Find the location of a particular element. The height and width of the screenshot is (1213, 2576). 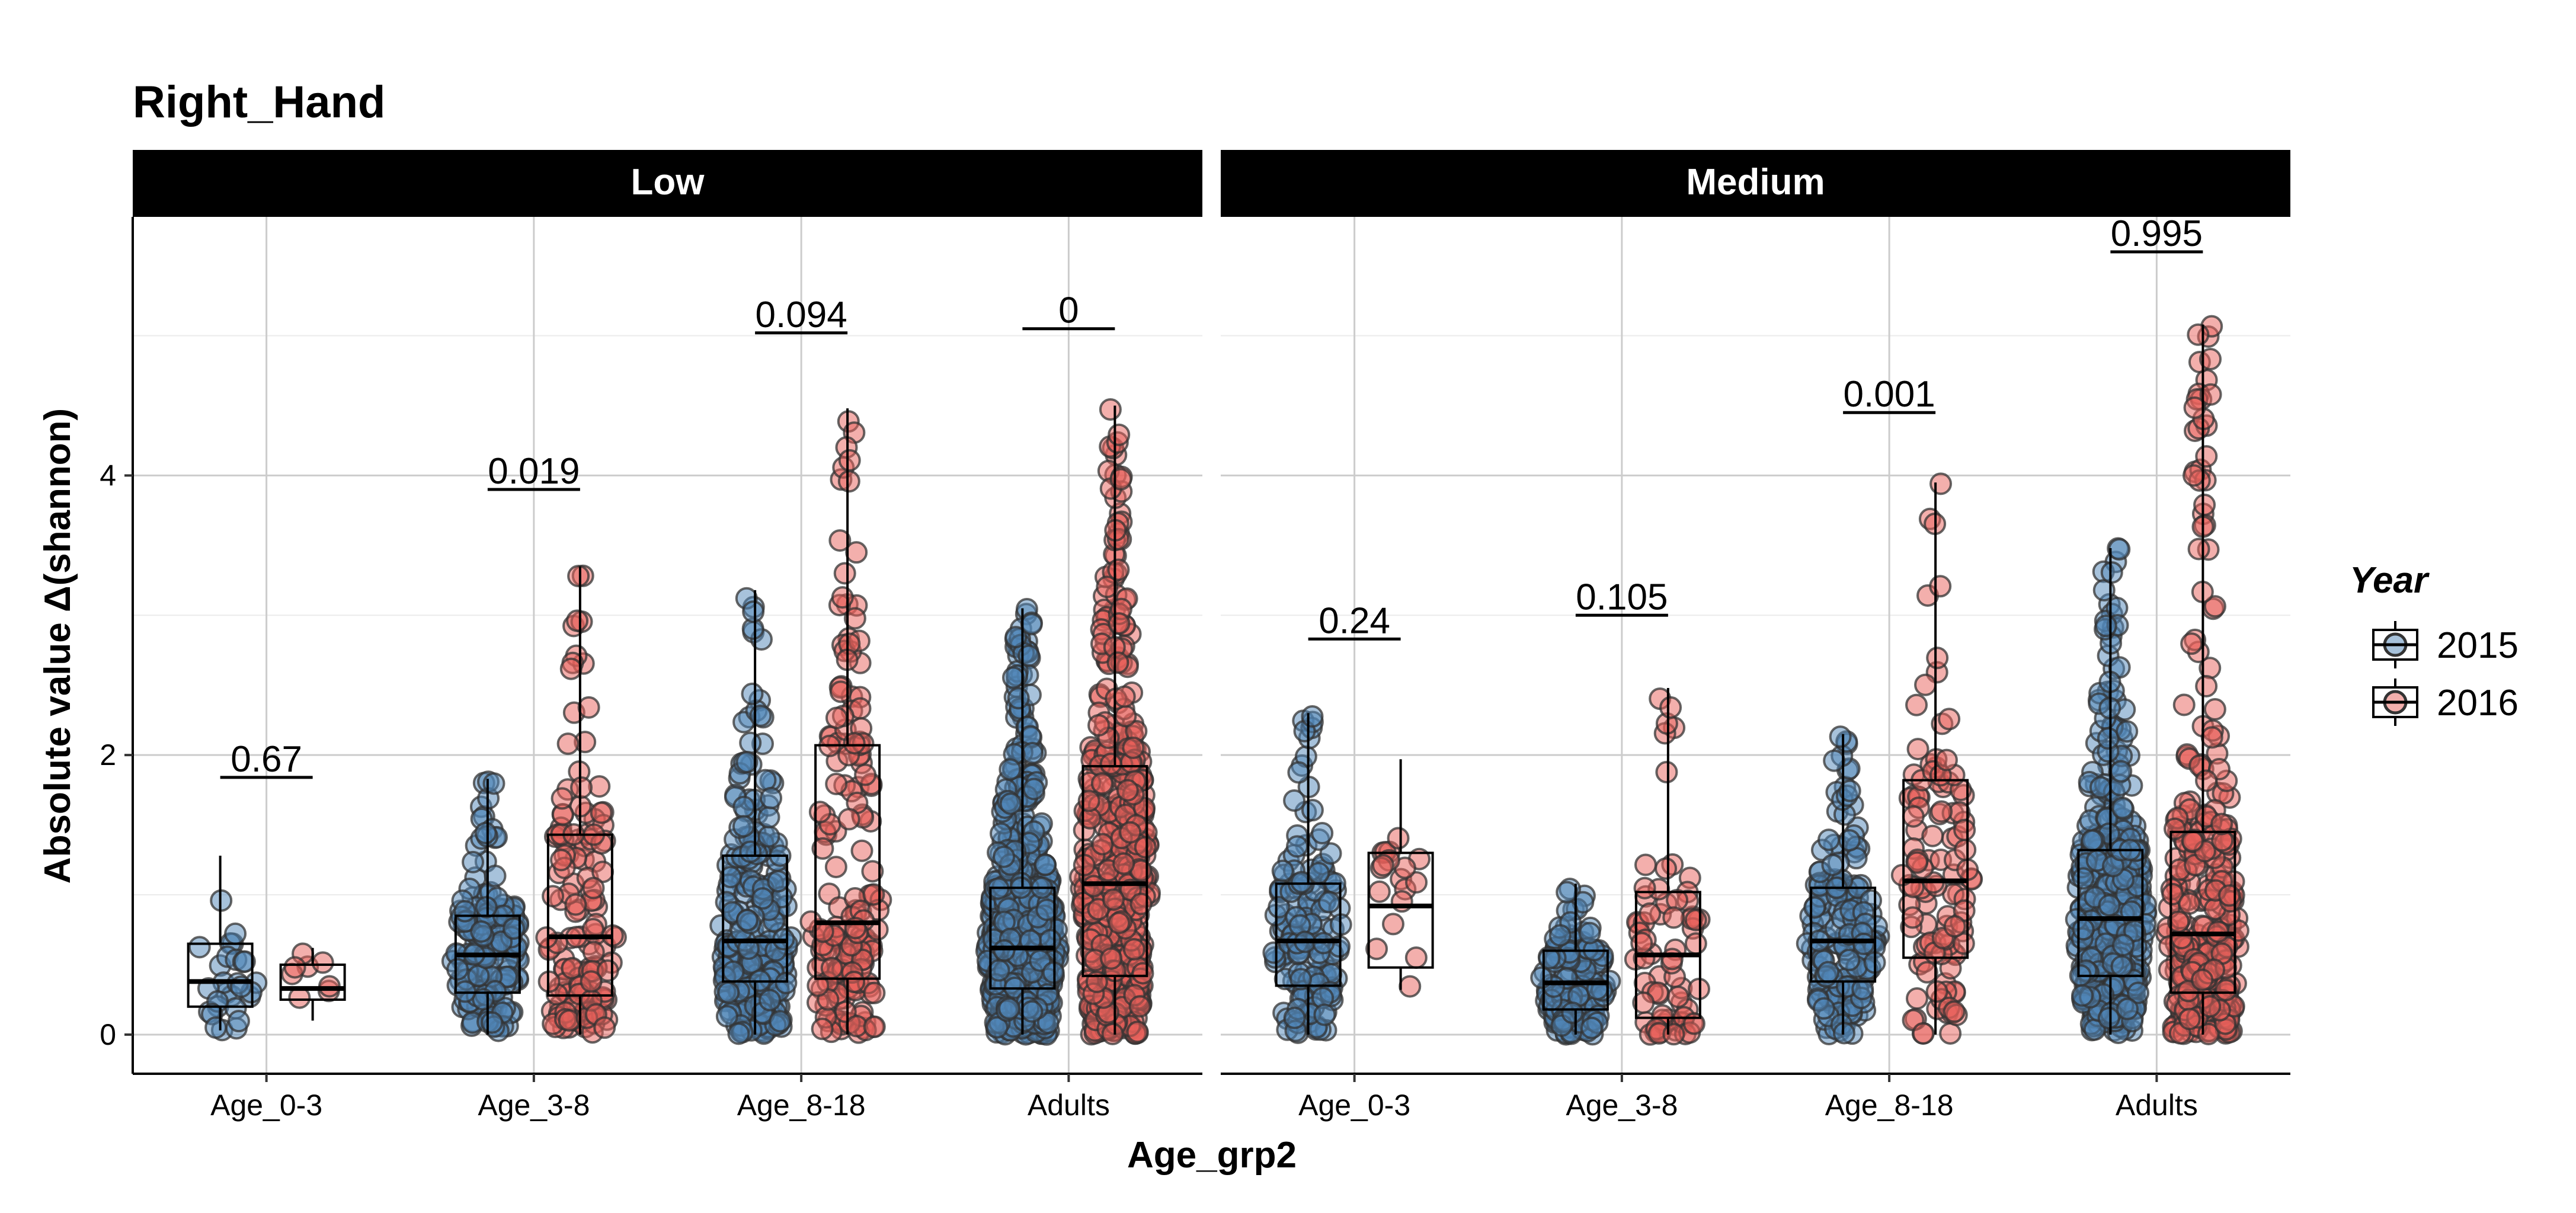

y-tick-label: 2 is located at coordinates (108, 755).